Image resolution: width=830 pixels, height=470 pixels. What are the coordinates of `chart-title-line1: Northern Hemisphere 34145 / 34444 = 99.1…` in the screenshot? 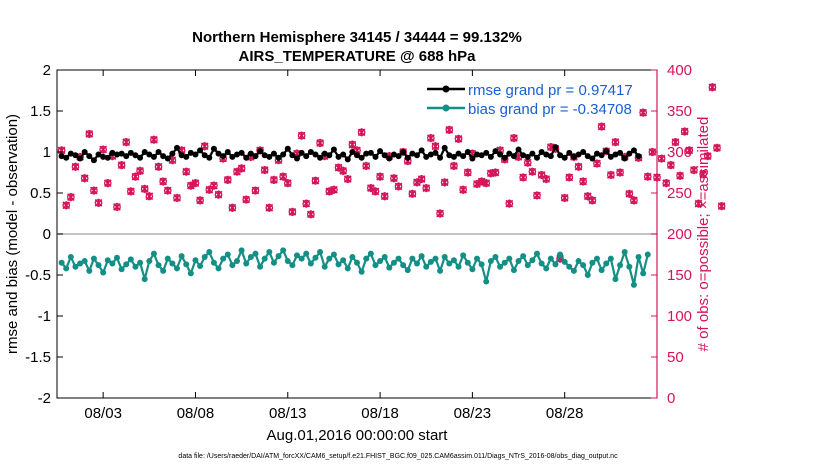 It's located at (357, 37).